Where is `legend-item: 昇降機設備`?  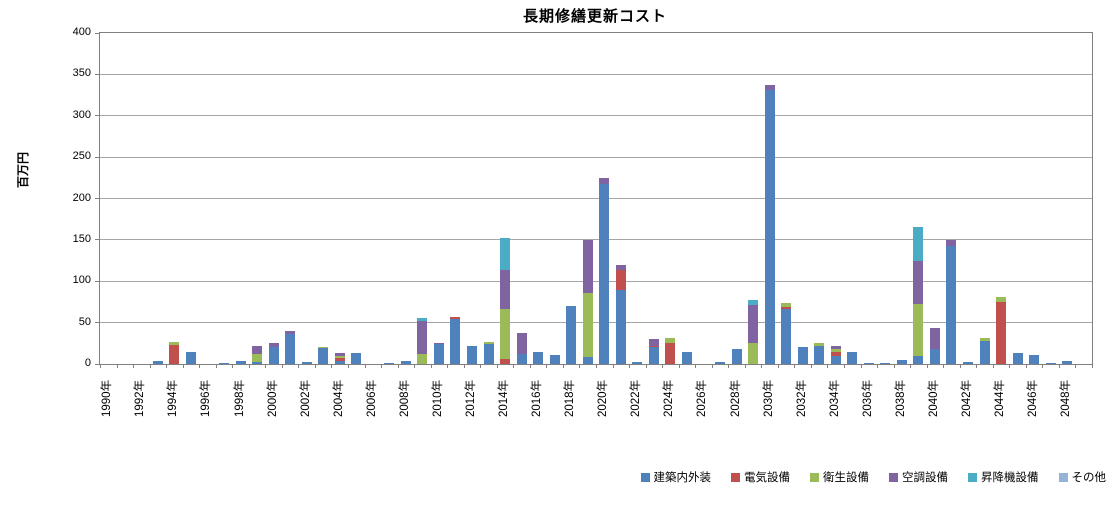
legend-item: 昇降機設備 is located at coordinates (1003, 477).